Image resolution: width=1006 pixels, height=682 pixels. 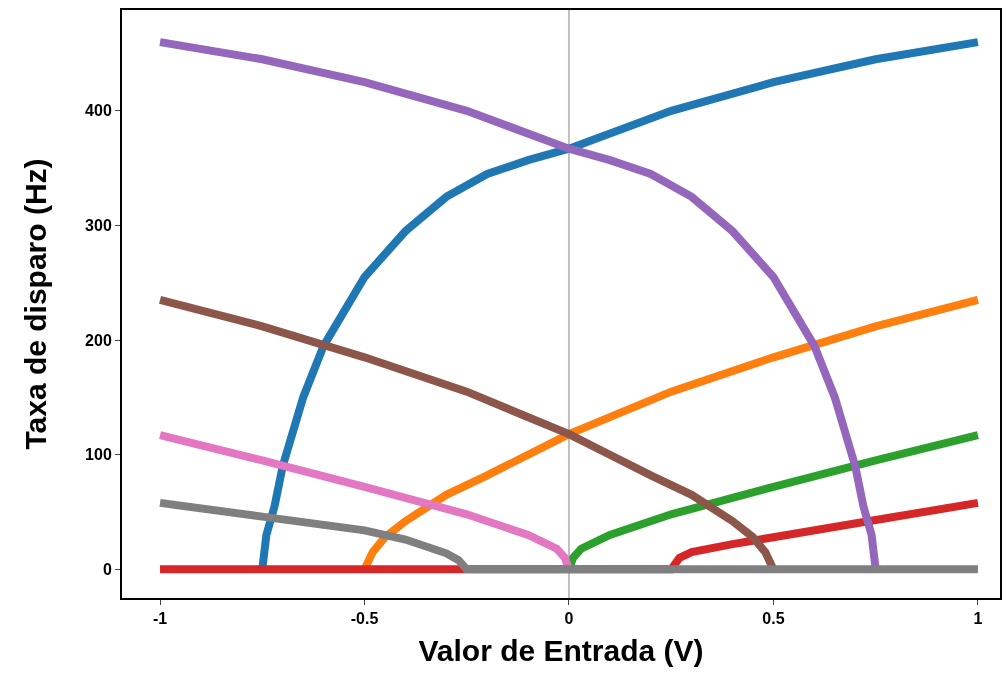 What do you see at coordinates (98, 455) in the screenshot?
I see `y-tick-label: 100` at bounding box center [98, 455].